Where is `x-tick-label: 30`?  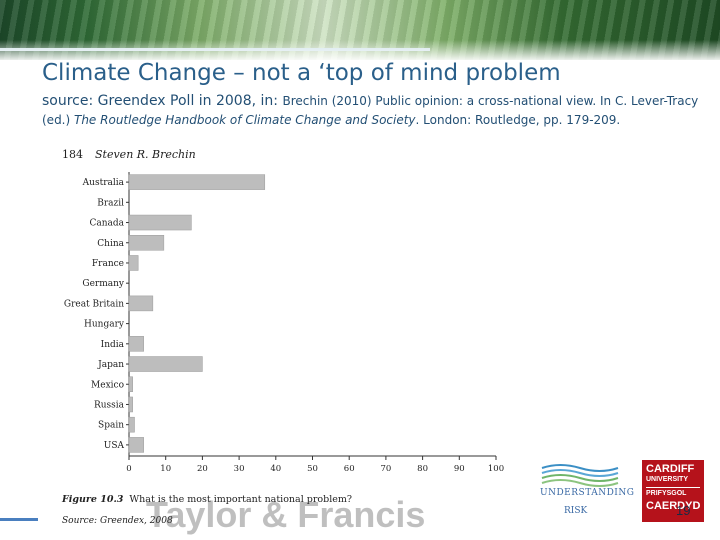 x-tick-label: 30 is located at coordinates (239, 469).